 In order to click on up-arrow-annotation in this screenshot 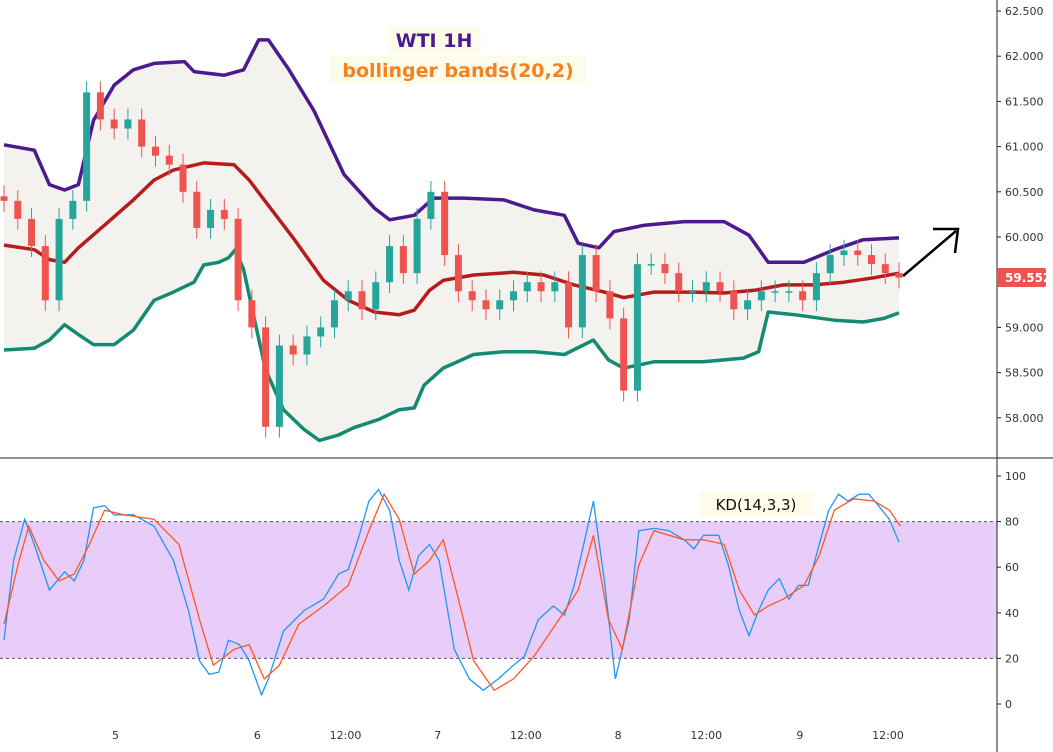, I will do `click(931, 252)`.